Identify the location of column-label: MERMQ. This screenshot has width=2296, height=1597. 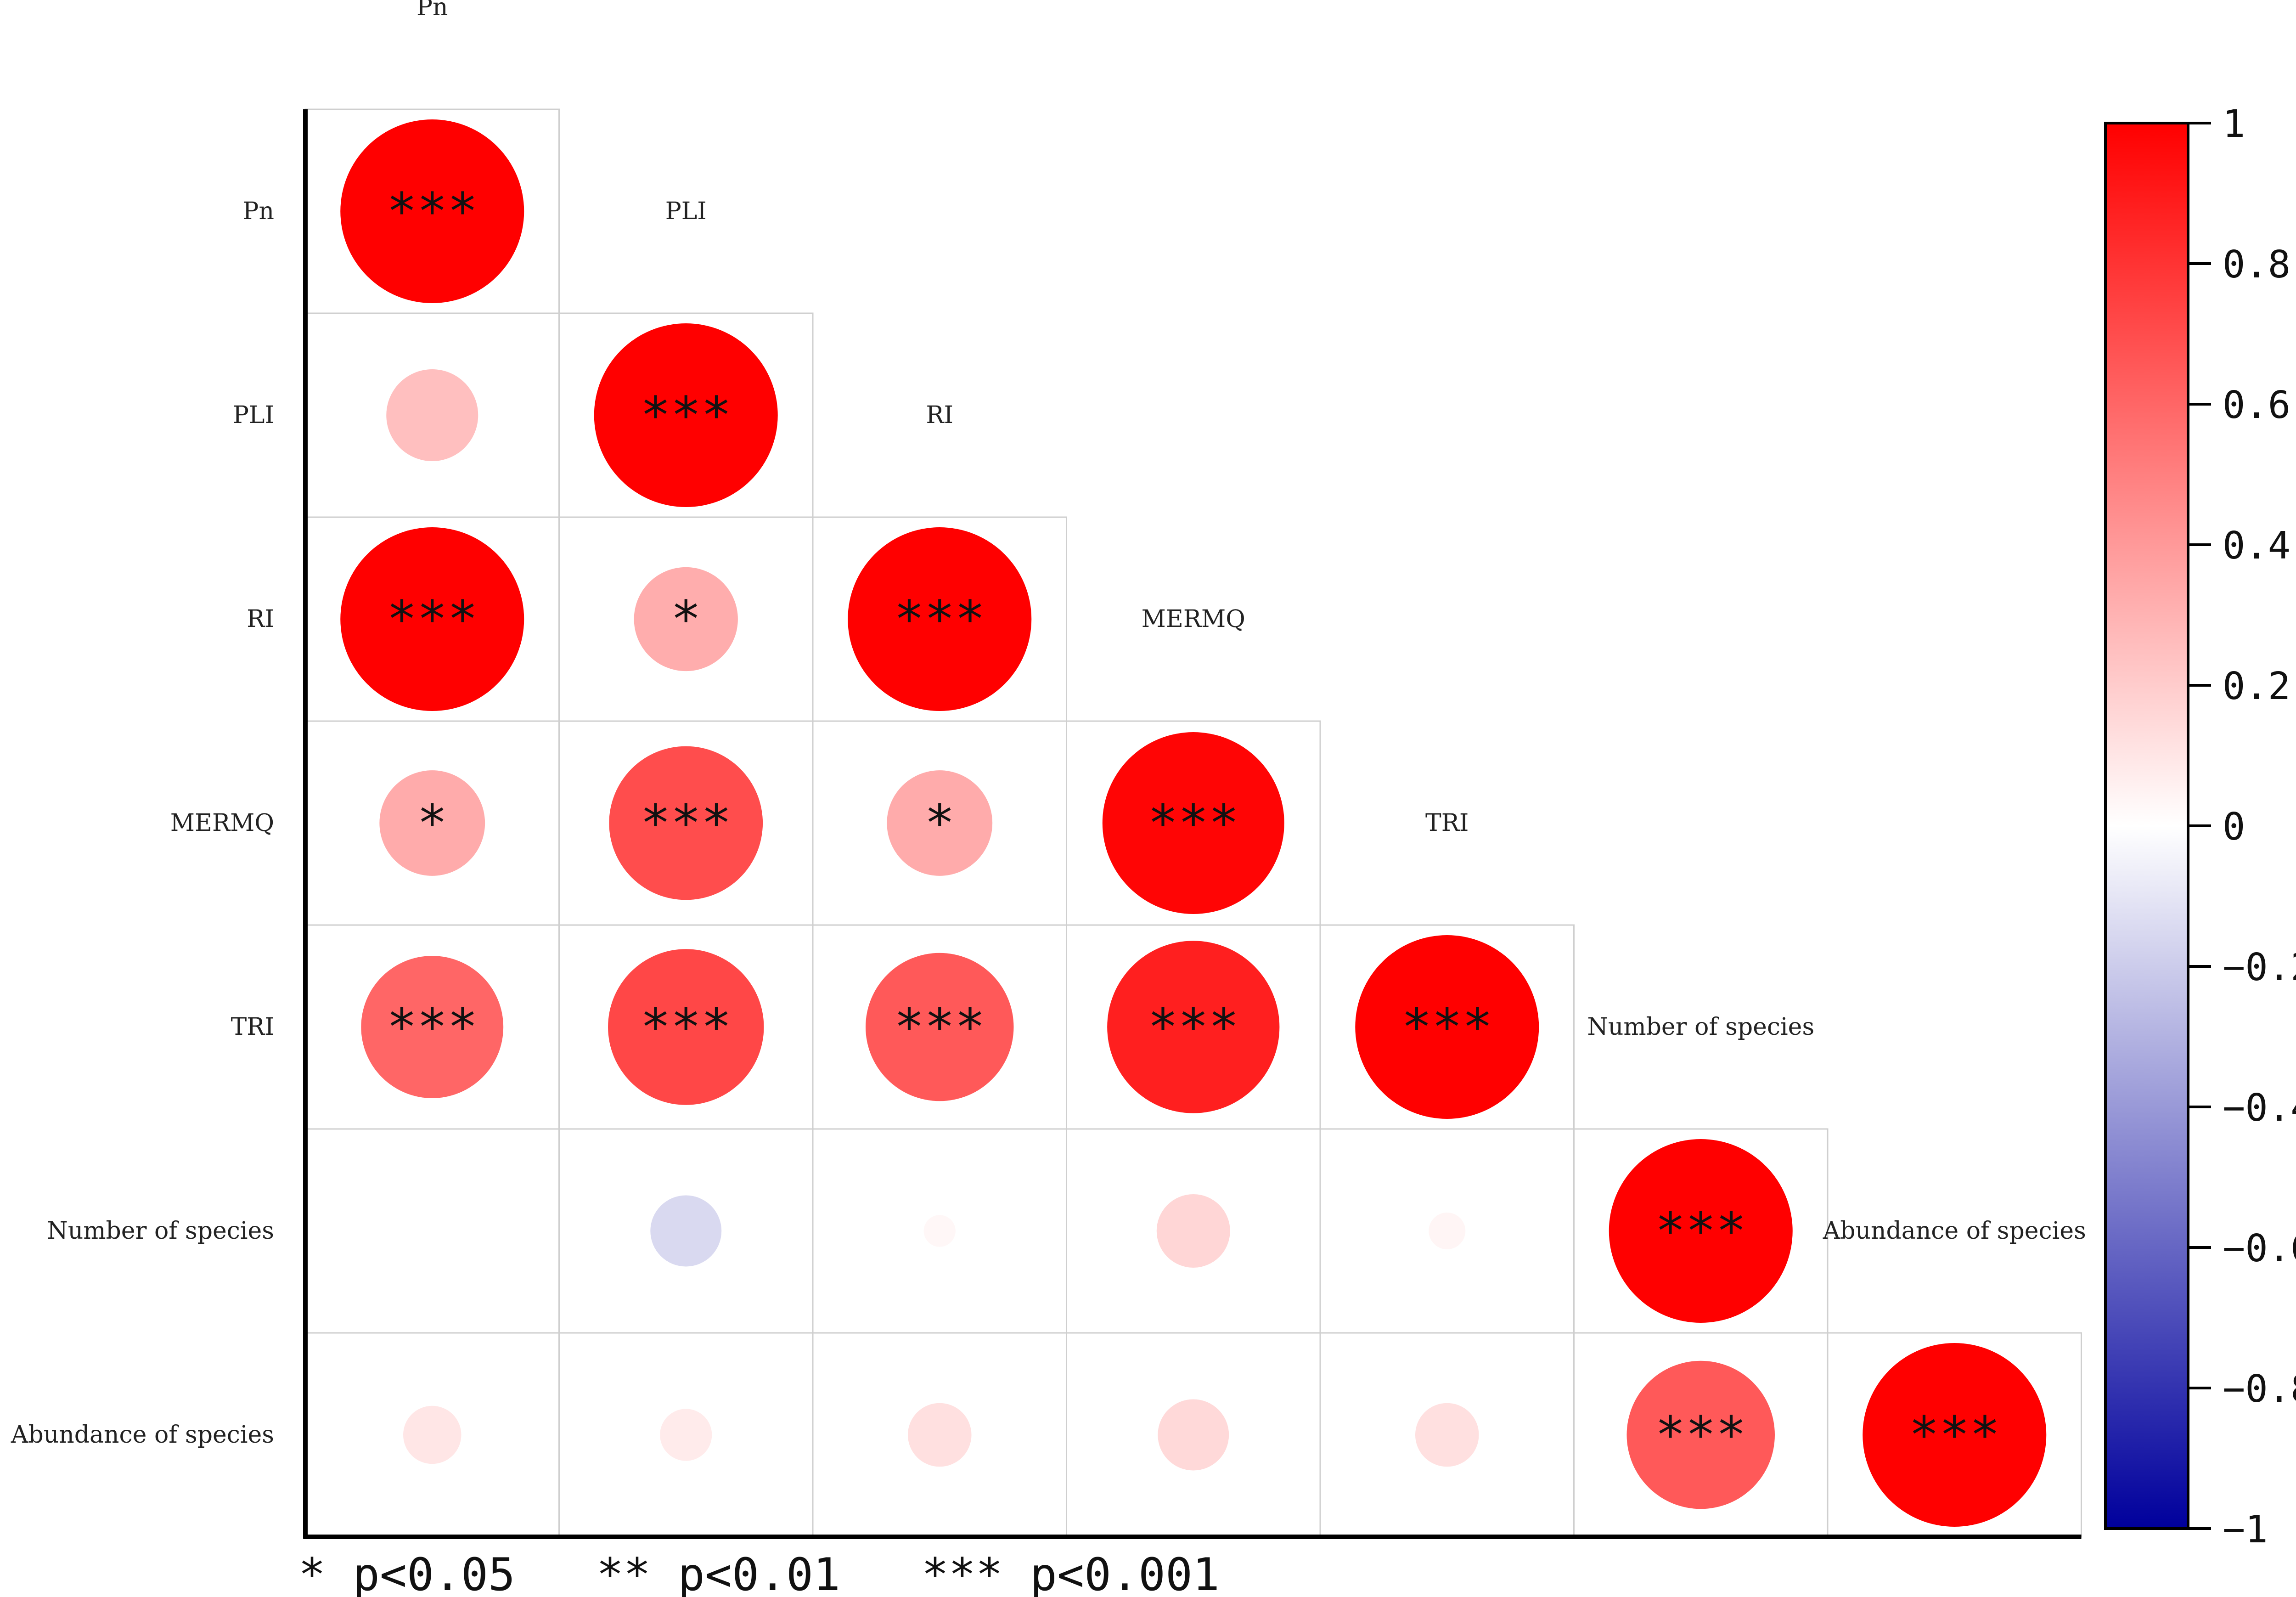
(1193, 619).